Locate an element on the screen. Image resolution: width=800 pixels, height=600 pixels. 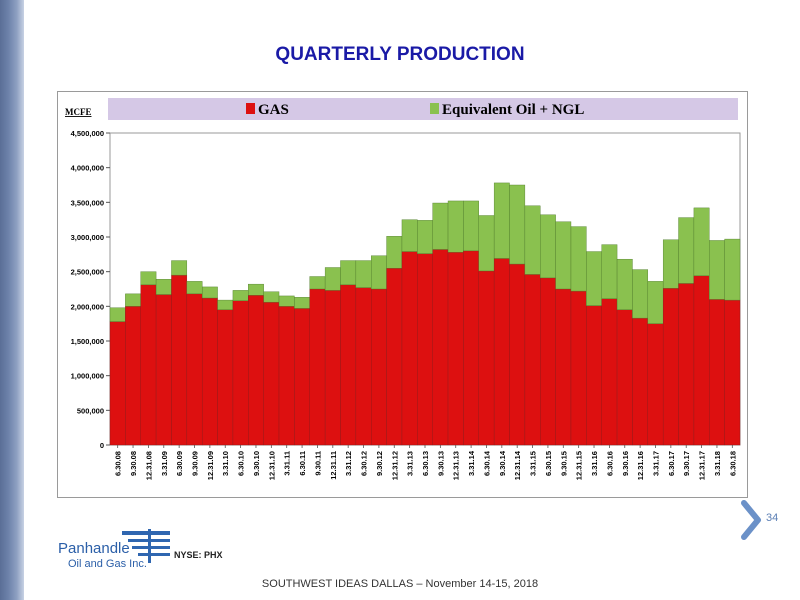
x-tick-label: 6.30.14 is located at coordinates (486, 463).